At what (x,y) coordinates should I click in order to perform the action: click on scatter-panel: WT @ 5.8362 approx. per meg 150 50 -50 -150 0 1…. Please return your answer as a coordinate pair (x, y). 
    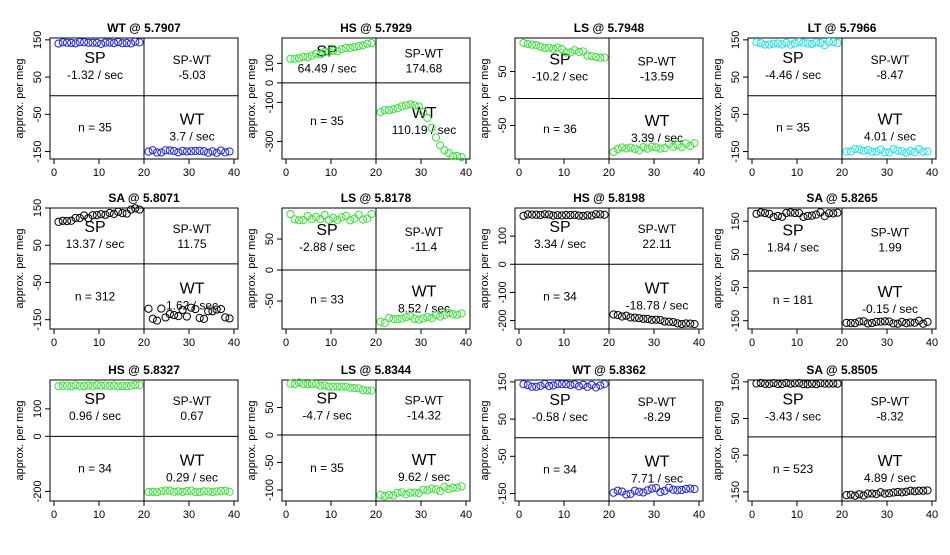
    Looking at the image, I should click on (592, 442).